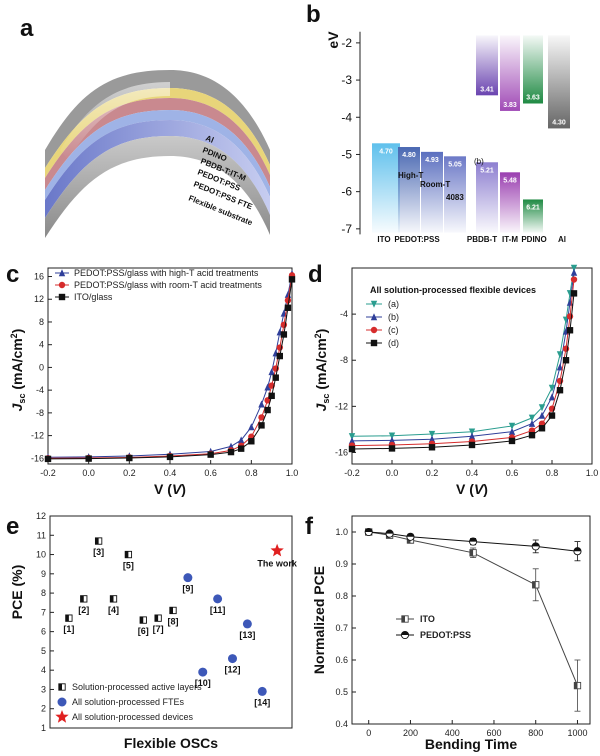  Describe the element at coordinates (309, 526) in the screenshot. I see `panel-label-f: f` at that location.